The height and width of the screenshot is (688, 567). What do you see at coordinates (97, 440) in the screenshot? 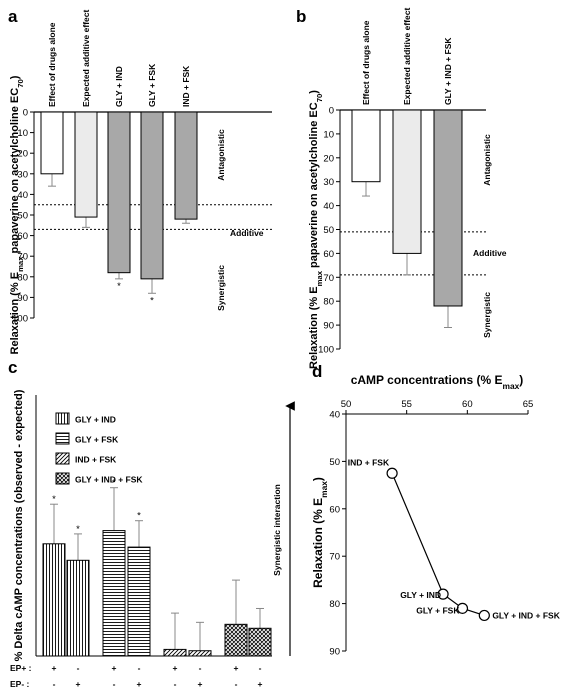
I see `legend-label-c: GLY + FSK` at bounding box center [97, 440].